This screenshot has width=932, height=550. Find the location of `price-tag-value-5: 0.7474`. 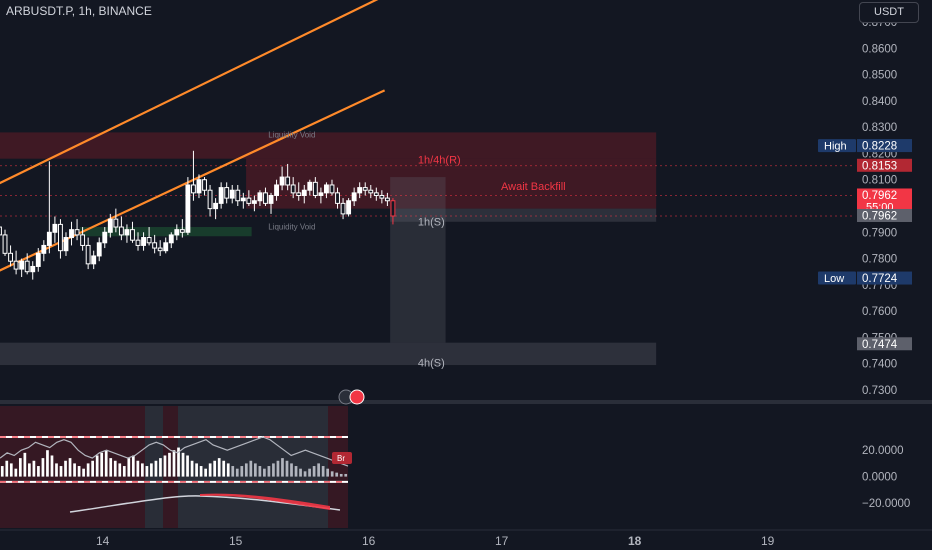

price-tag-value-5: 0.7474 is located at coordinates (880, 345).